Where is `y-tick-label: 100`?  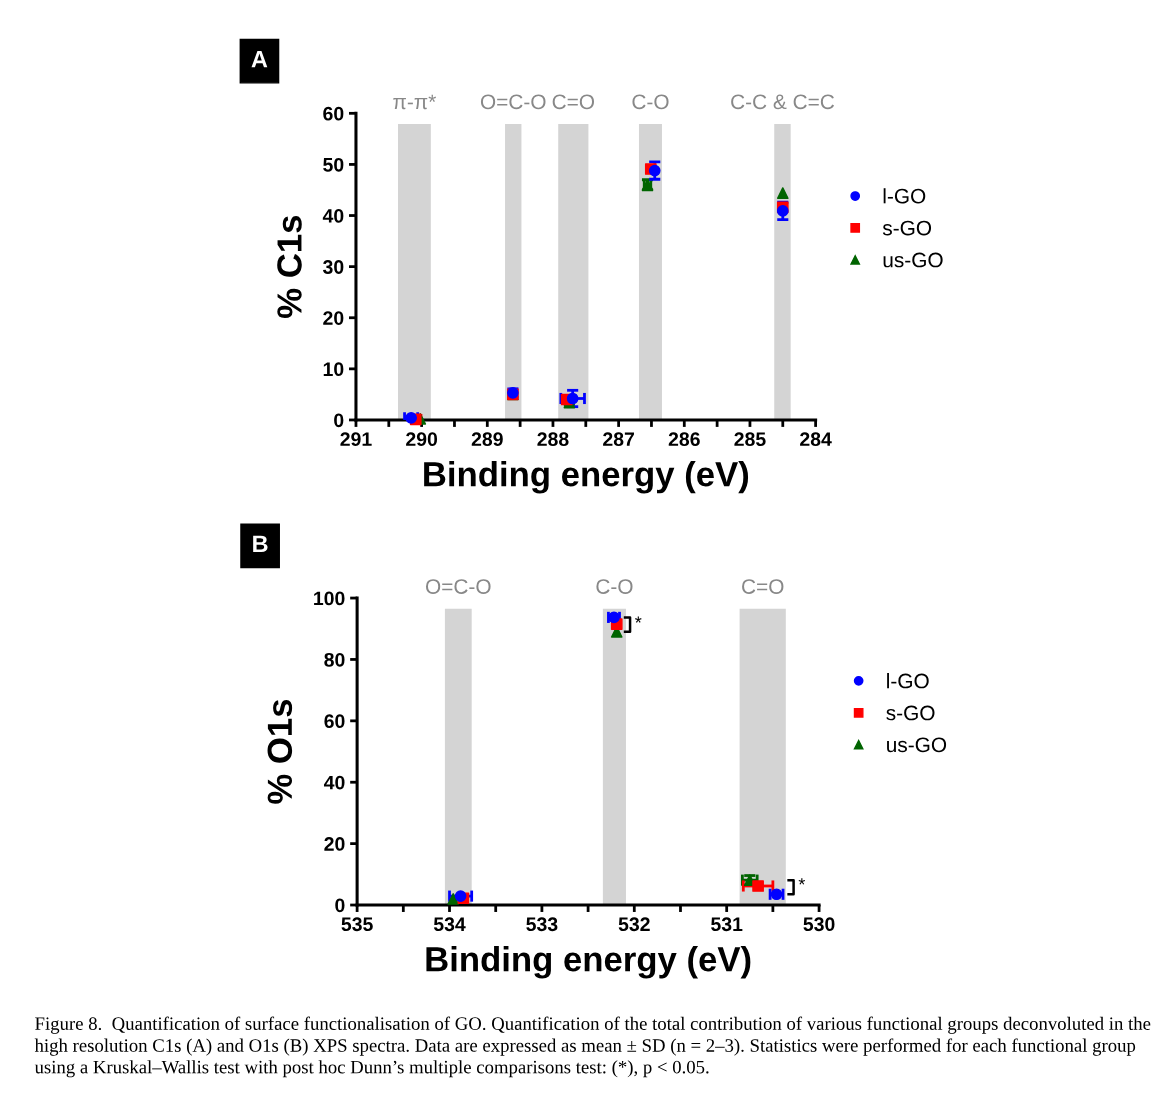
y-tick-label: 100 is located at coordinates (329, 598).